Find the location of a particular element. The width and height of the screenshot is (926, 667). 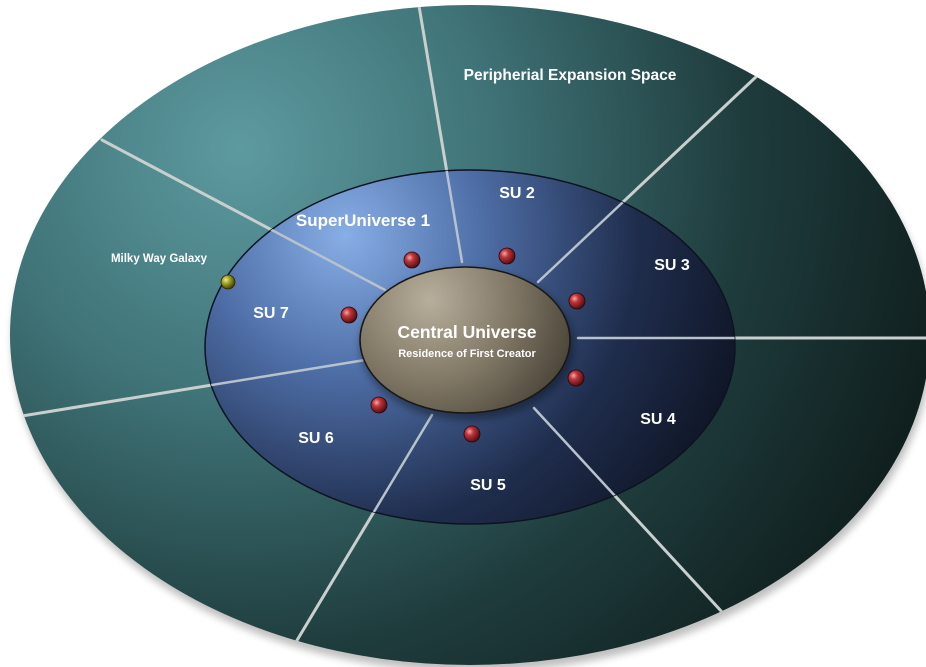

su5-label: SU 5 is located at coordinates (488, 485).